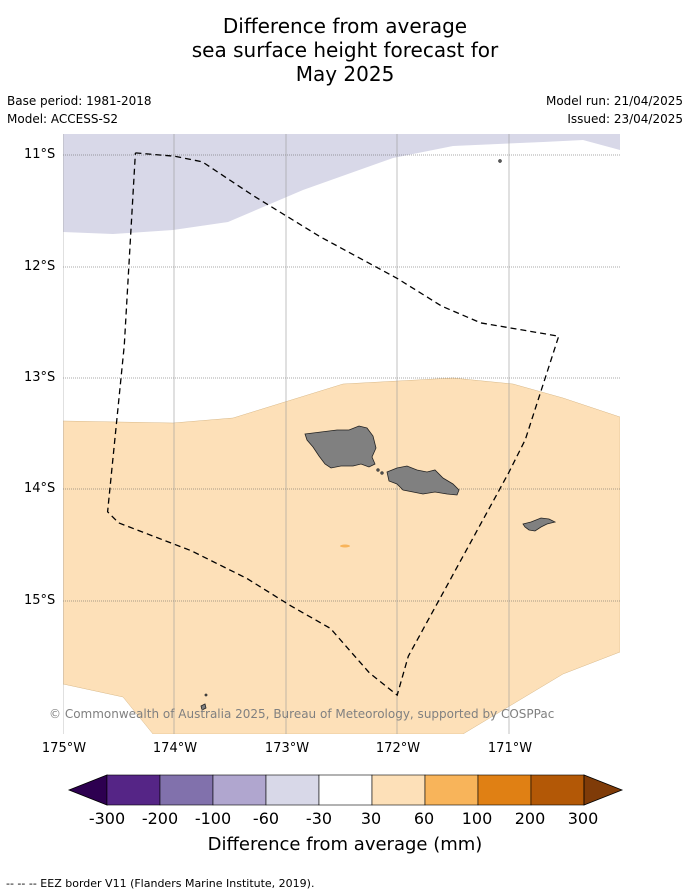 The height and width of the screenshot is (896, 690). Describe the element at coordinates (382, 473) in the screenshot. I see `islet-manono` at that location.